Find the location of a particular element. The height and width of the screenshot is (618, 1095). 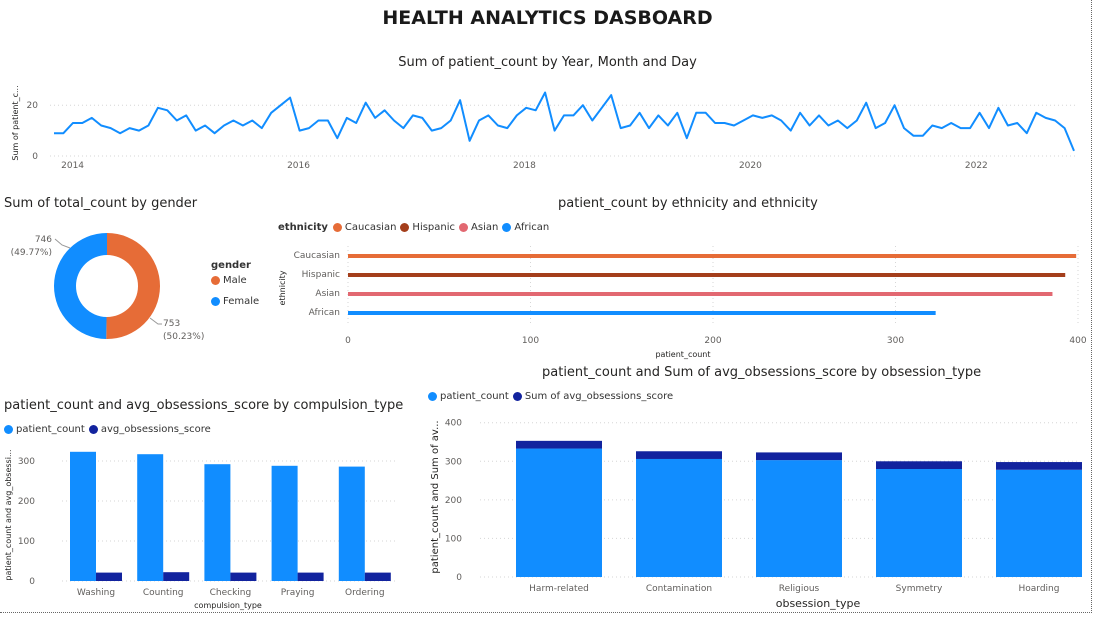

legend-item-patient-count: patient_count is located at coordinates (44, 429).